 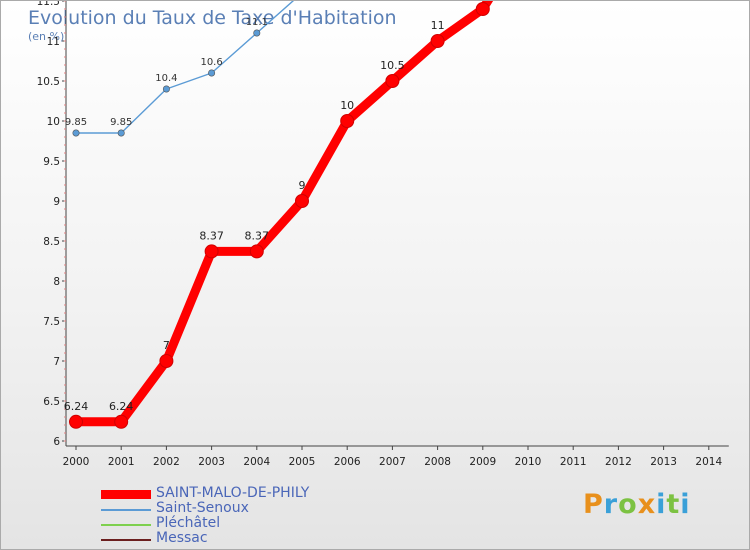 What do you see at coordinates (392, 65) in the screenshot?
I see `data-label: 10.5` at bounding box center [392, 65].